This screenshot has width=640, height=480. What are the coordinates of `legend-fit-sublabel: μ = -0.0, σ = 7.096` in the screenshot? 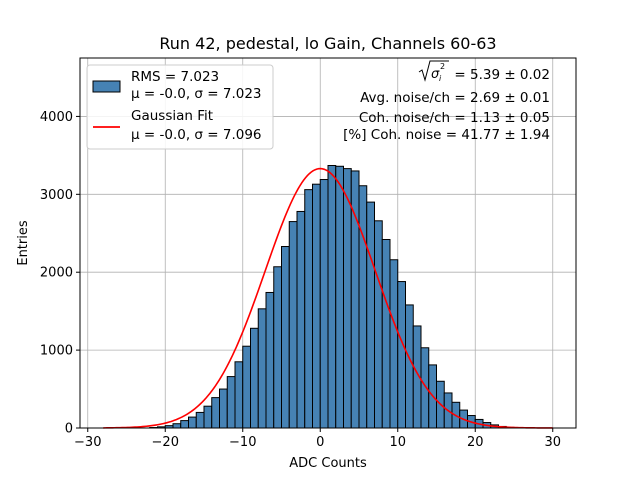 It's located at (196, 135).